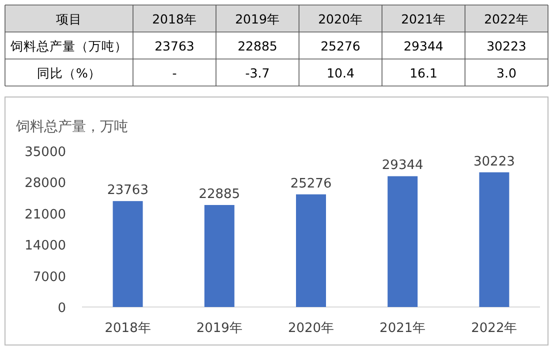 The height and width of the screenshot is (349, 550). What do you see at coordinates (71, 127) in the screenshot?
I see `chart-title: 饲料总产量，万吨` at bounding box center [71, 127].